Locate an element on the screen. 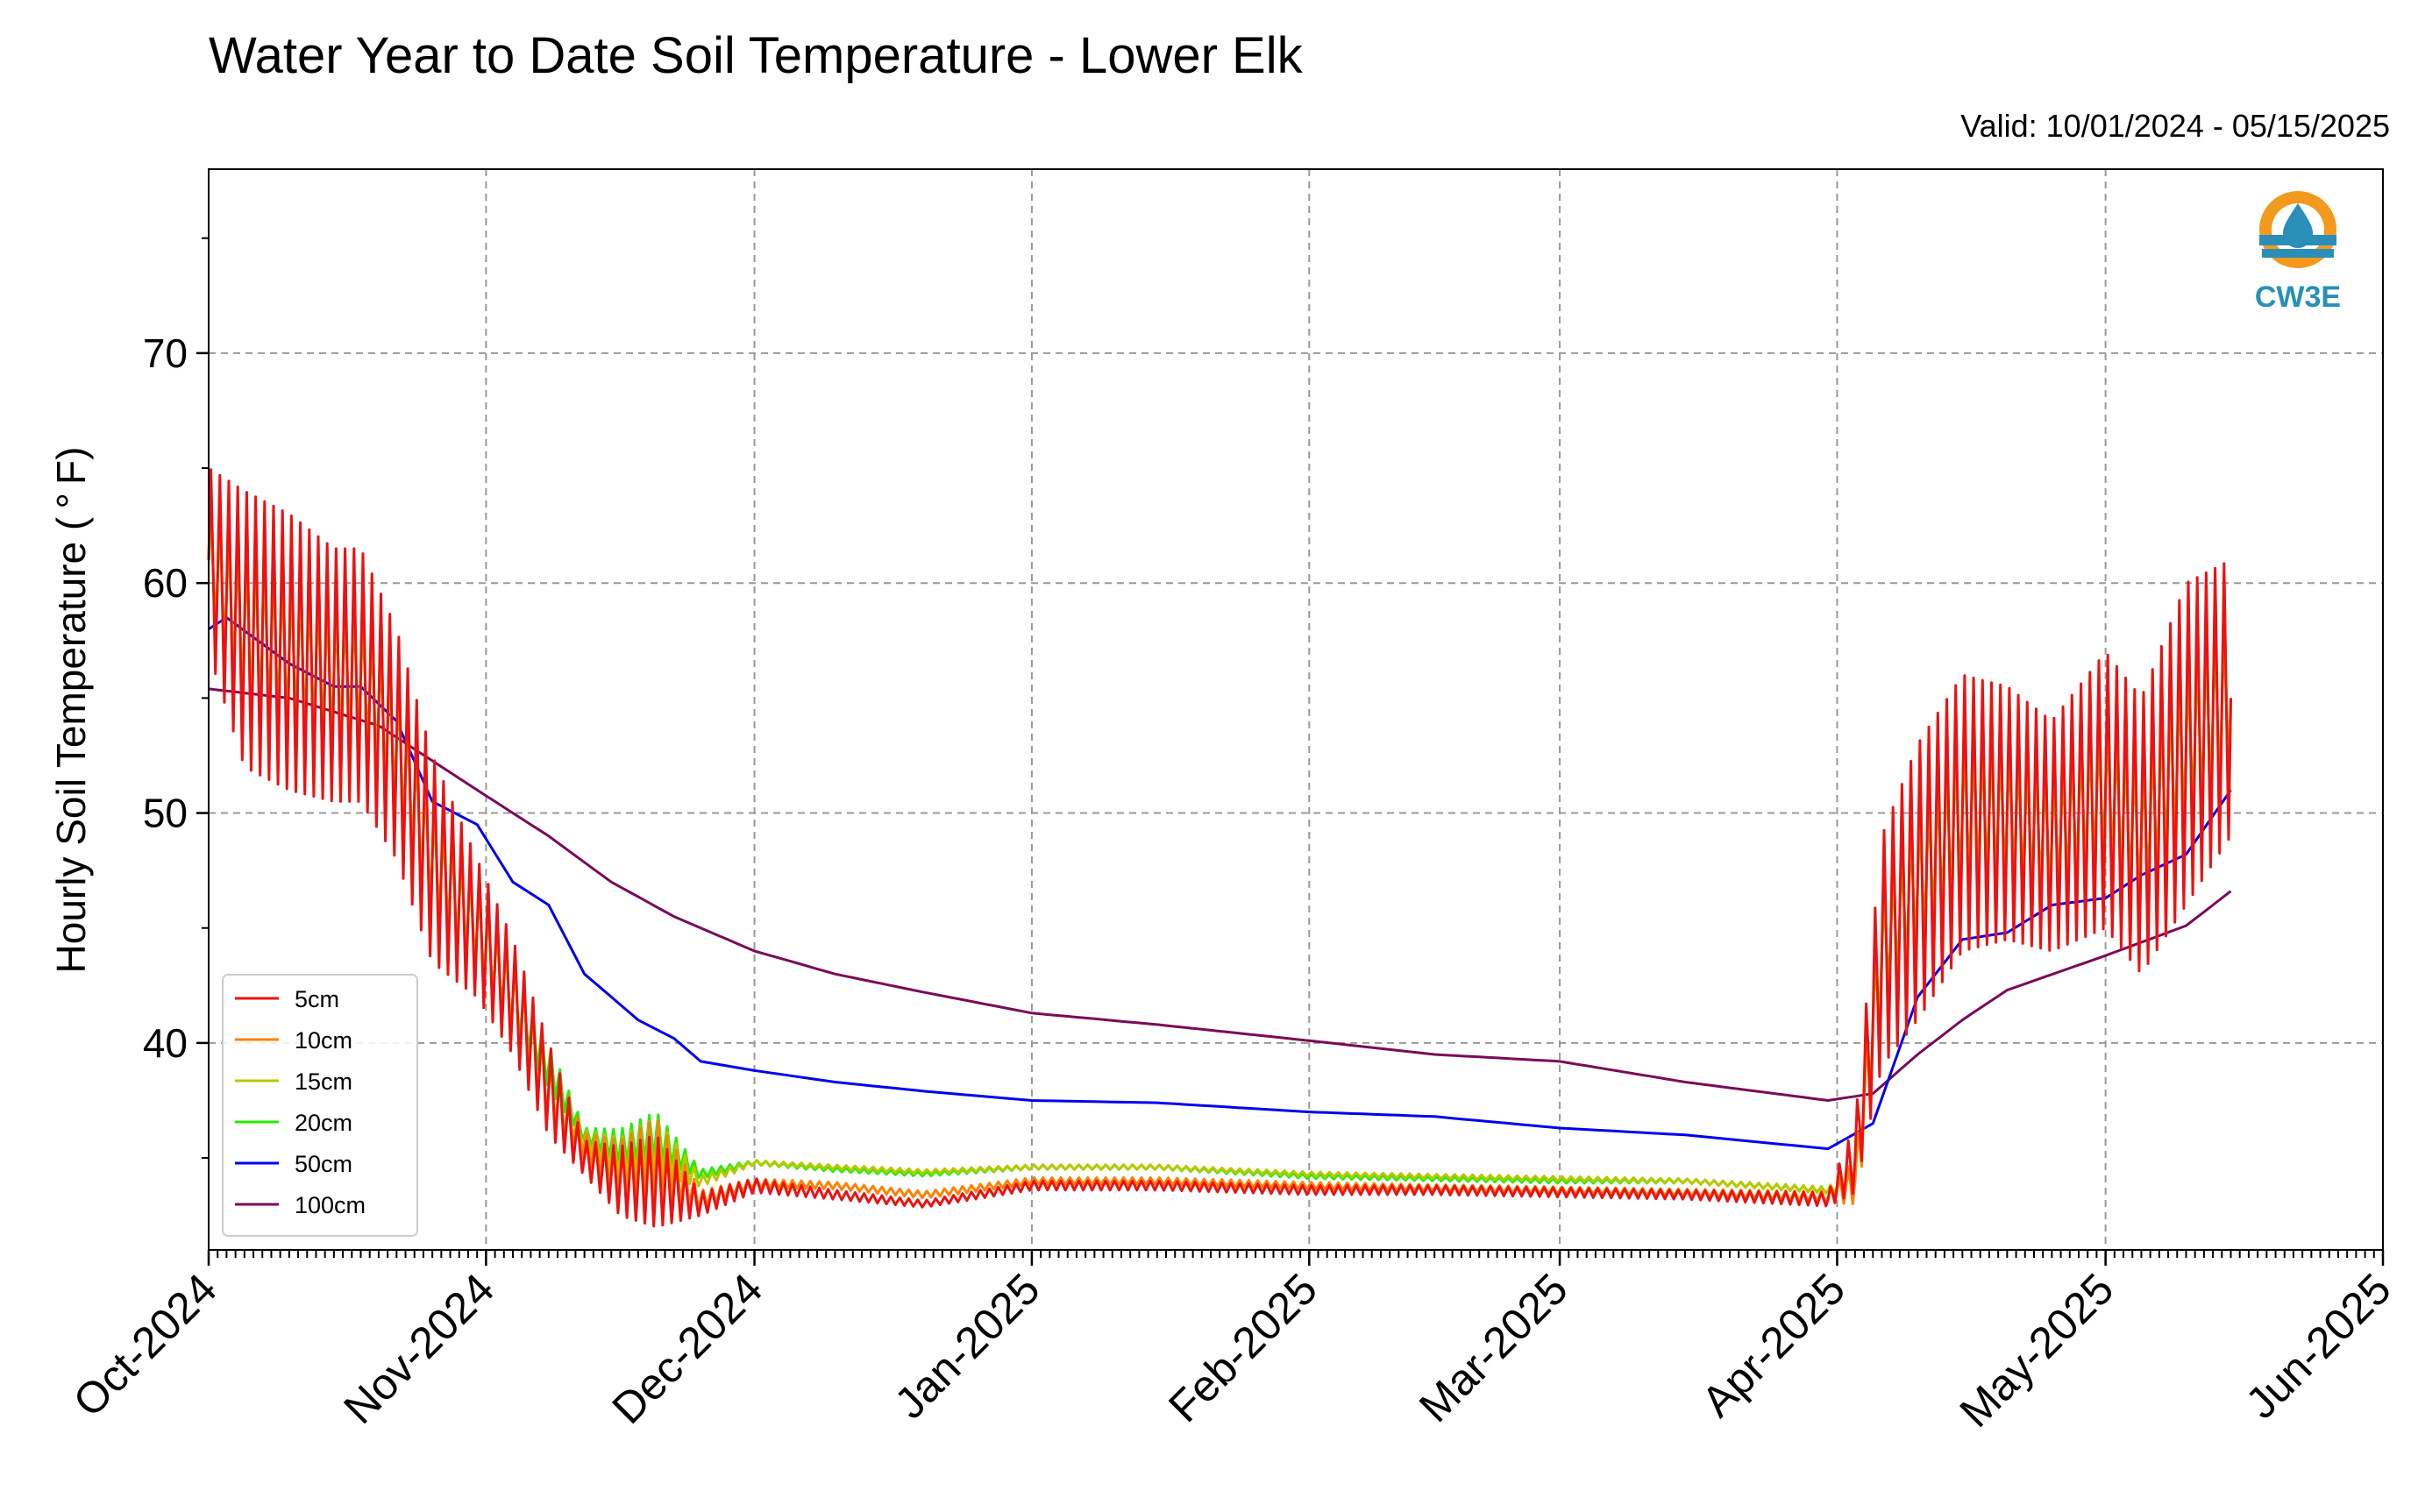 The image size is (2418, 1512). x-tick-label: Feb-2025 is located at coordinates (1242, 1347).